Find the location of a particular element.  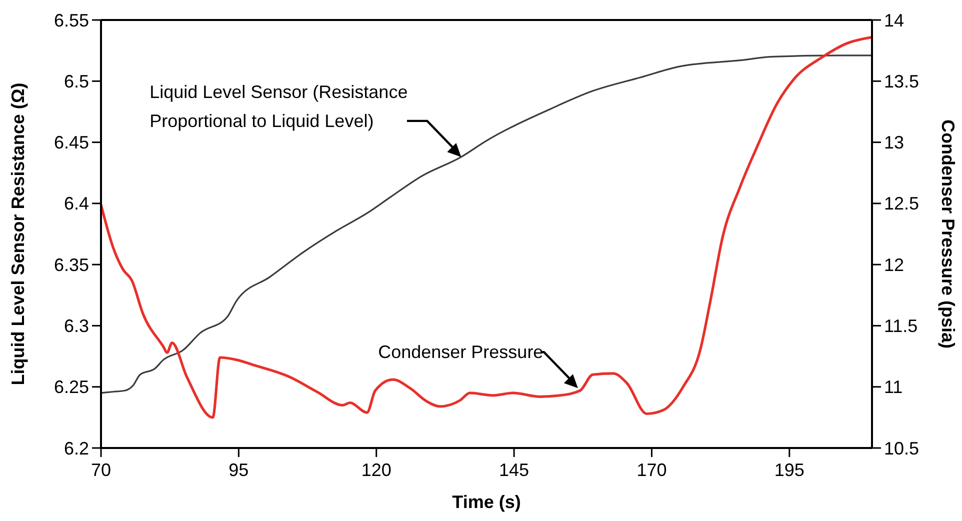

y-tick-label: 6.5 is located at coordinates (76, 81).